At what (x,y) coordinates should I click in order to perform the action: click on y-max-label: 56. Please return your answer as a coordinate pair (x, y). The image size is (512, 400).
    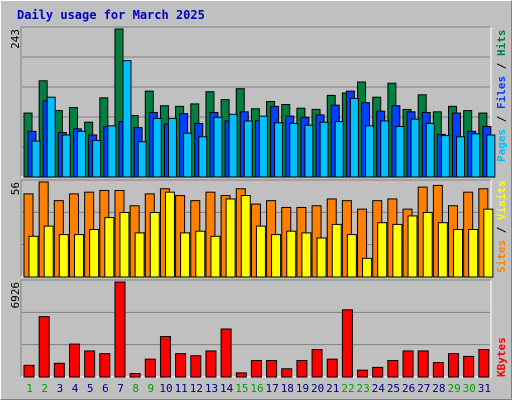
    Looking at the image, I should click on (15, 188).